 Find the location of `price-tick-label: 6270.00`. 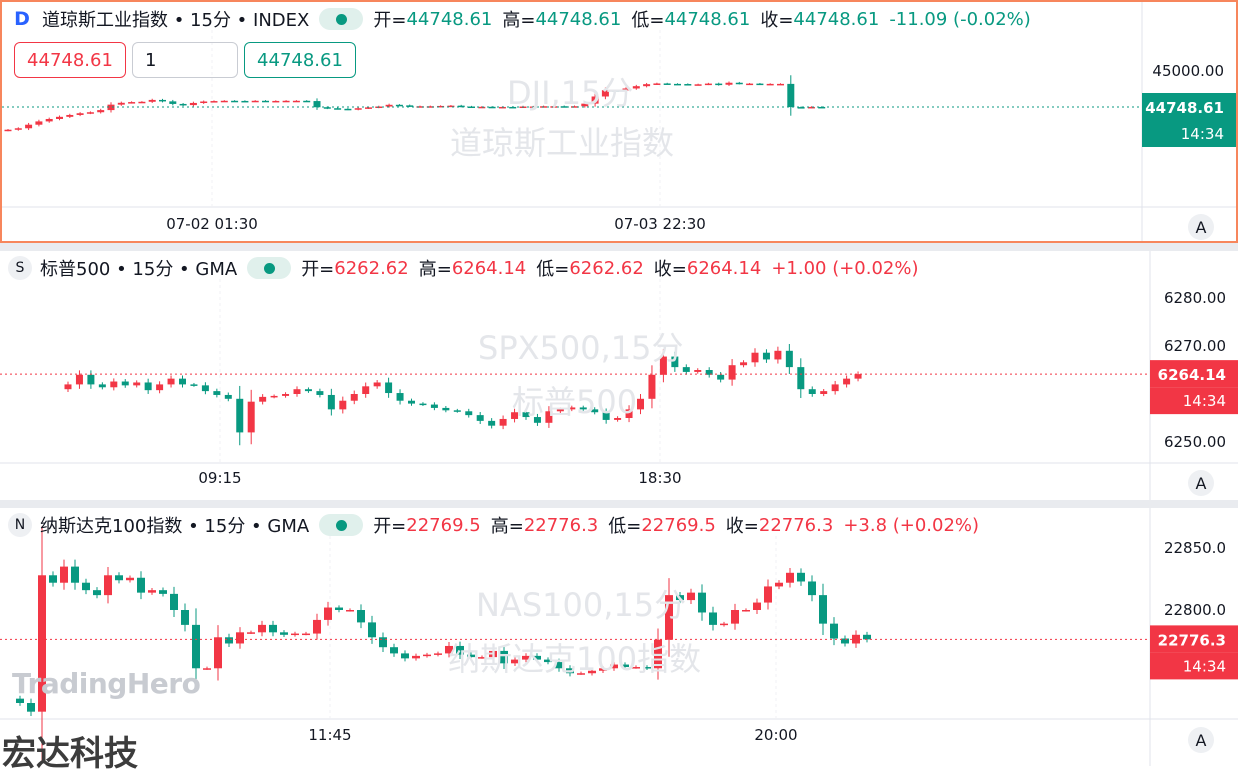

price-tick-label: 6270.00 is located at coordinates (1195, 346).